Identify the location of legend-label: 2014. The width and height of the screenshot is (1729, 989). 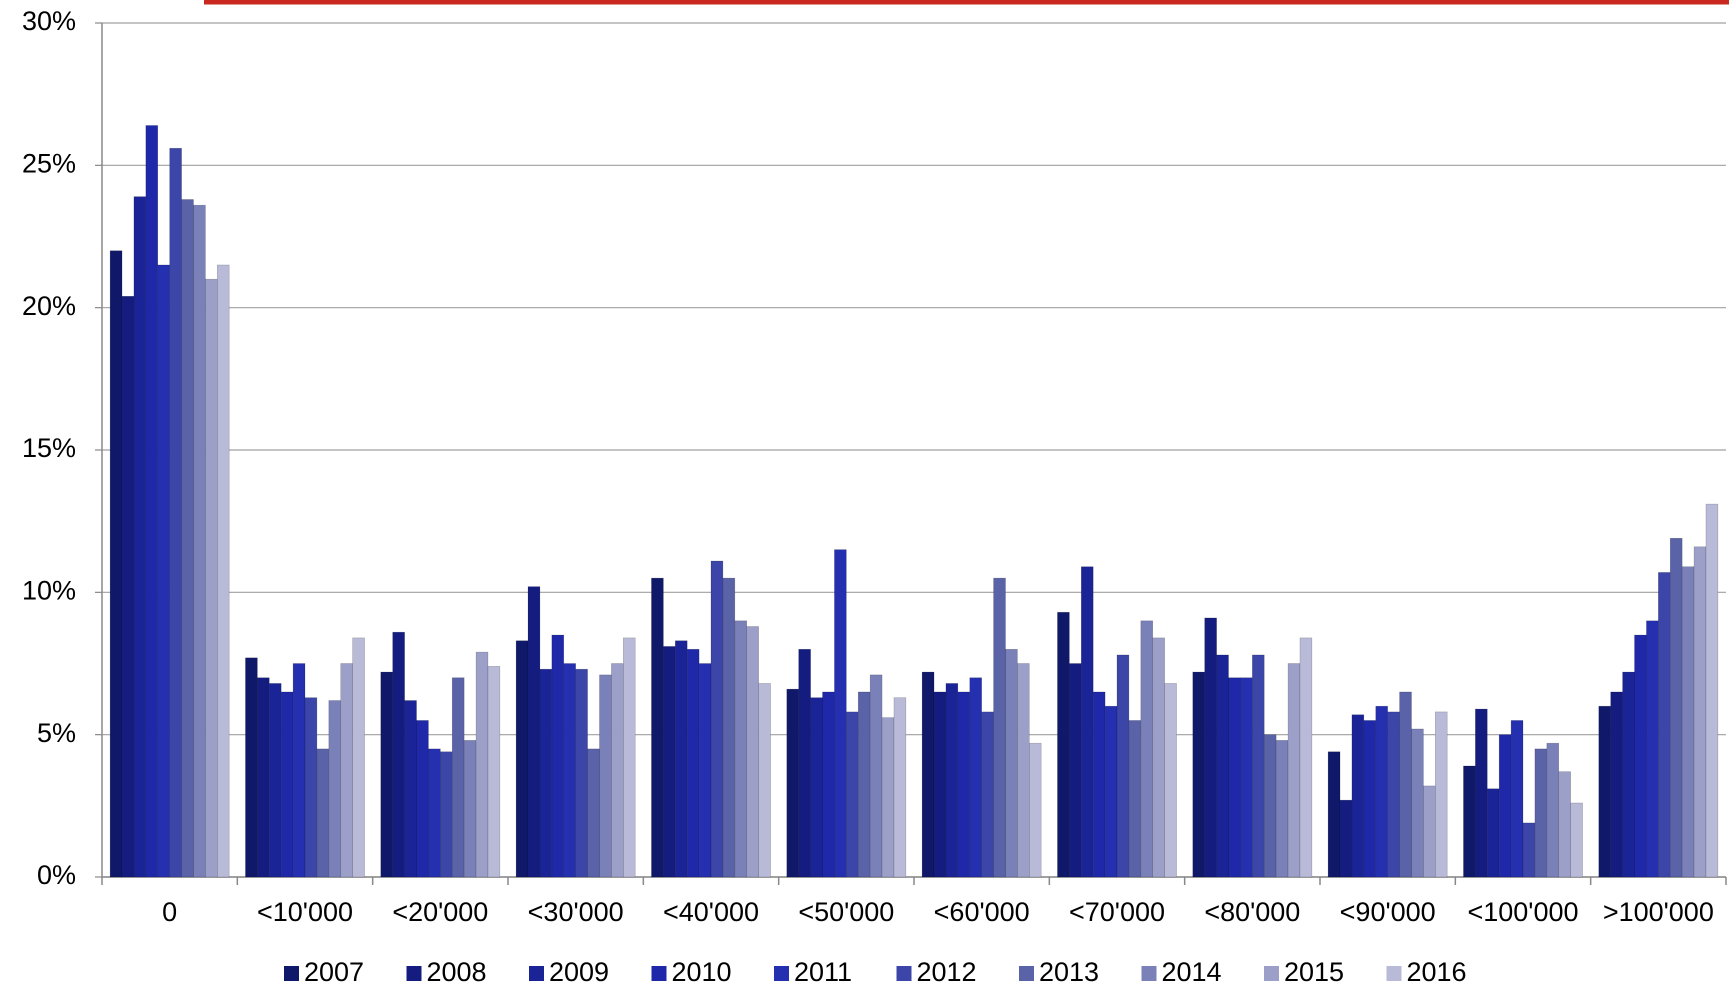
(1192, 972).